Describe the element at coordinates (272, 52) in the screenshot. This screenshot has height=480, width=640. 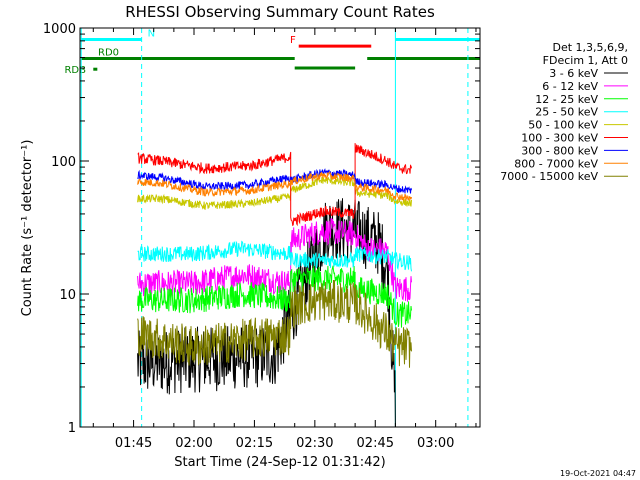
I see `flag-bars: N F RD0 RDB` at that location.